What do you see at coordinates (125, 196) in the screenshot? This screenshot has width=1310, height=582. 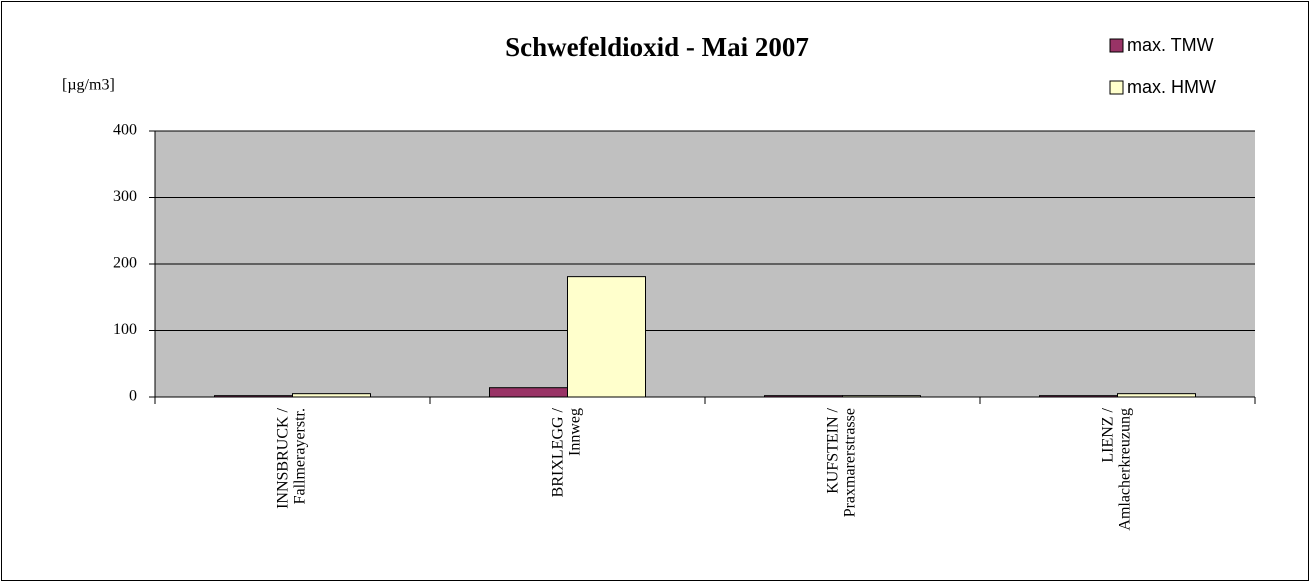 I see `y-tick-label: 300` at bounding box center [125, 196].